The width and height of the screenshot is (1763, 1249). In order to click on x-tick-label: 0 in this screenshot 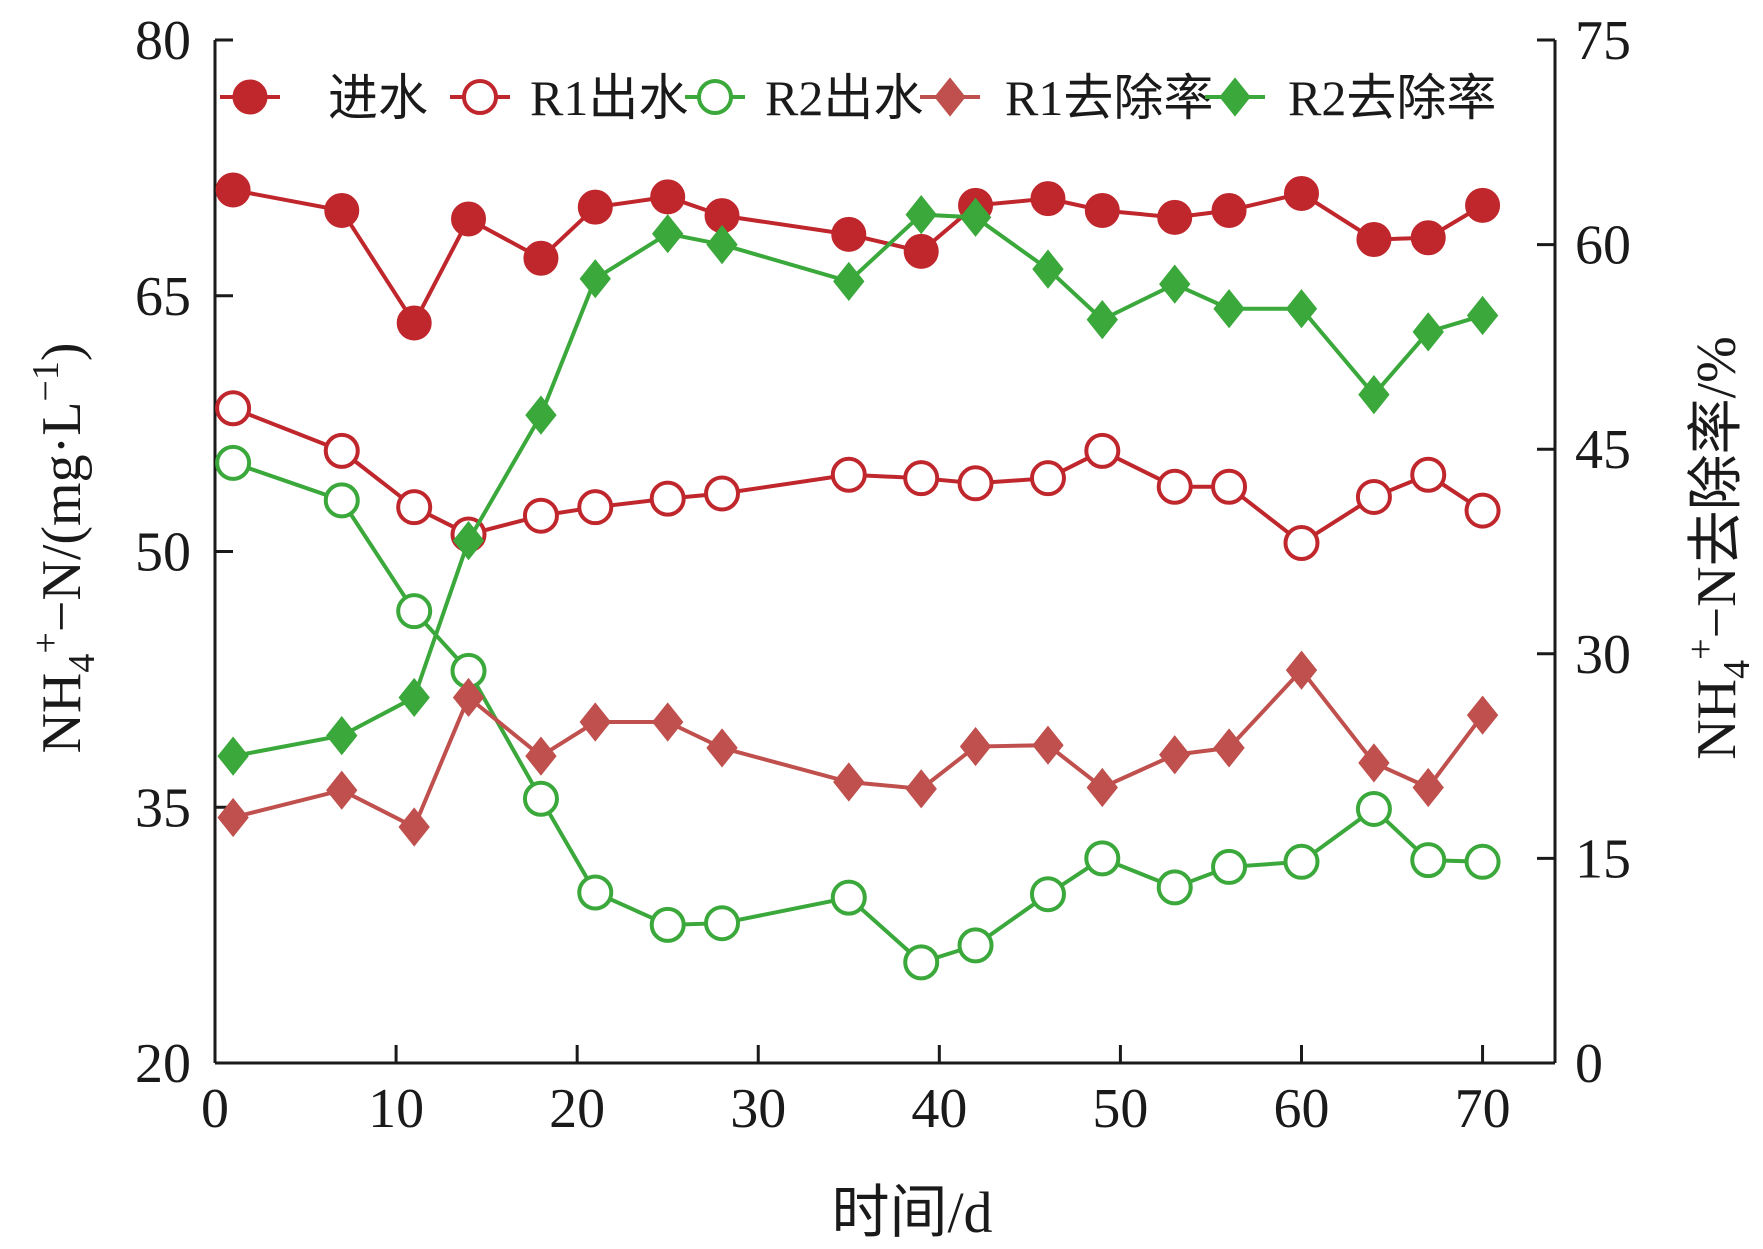, I will do `click(215, 1109)`.